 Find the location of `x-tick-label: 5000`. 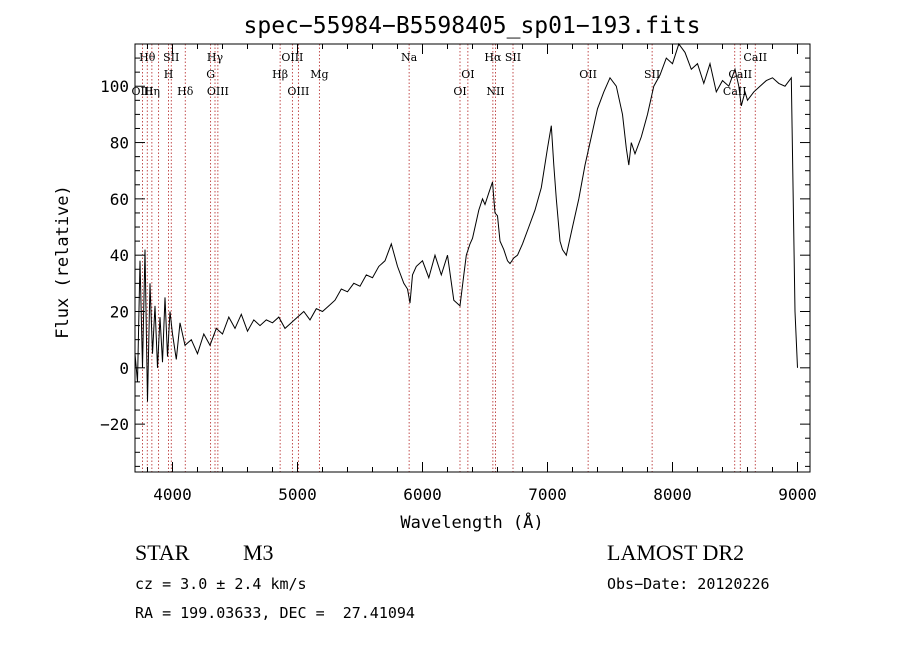

x-tick-label: 5000 is located at coordinates (297, 494).